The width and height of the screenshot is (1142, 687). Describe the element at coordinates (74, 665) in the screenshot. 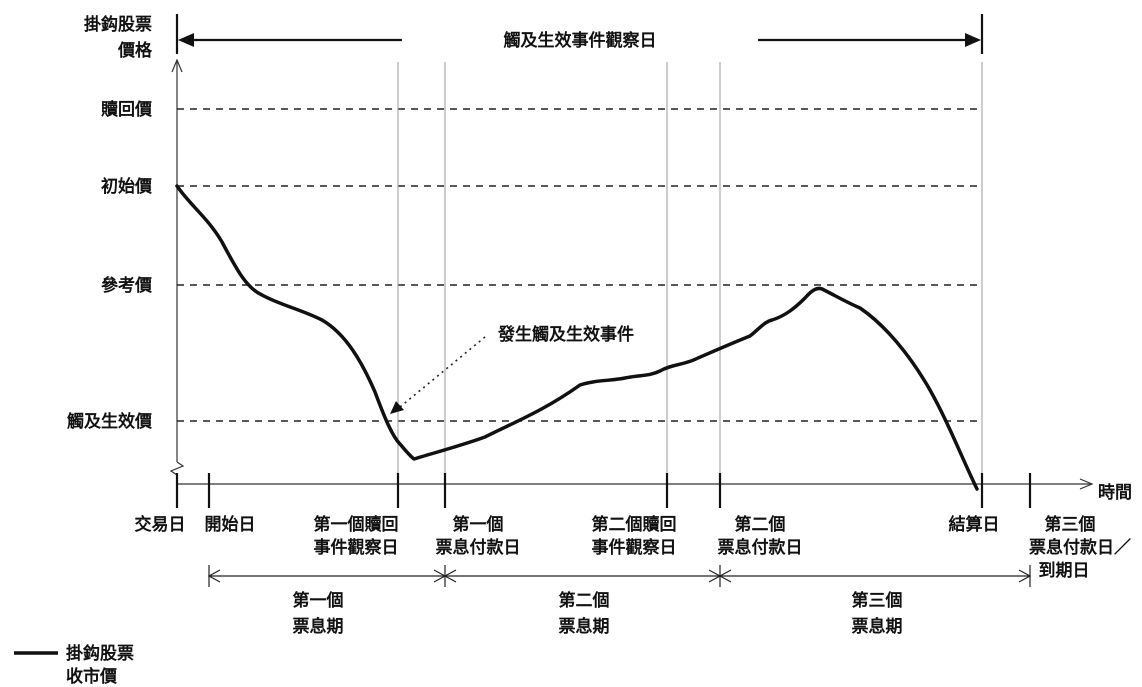

I see `legend: 掛鈎股票 收市價` at that location.